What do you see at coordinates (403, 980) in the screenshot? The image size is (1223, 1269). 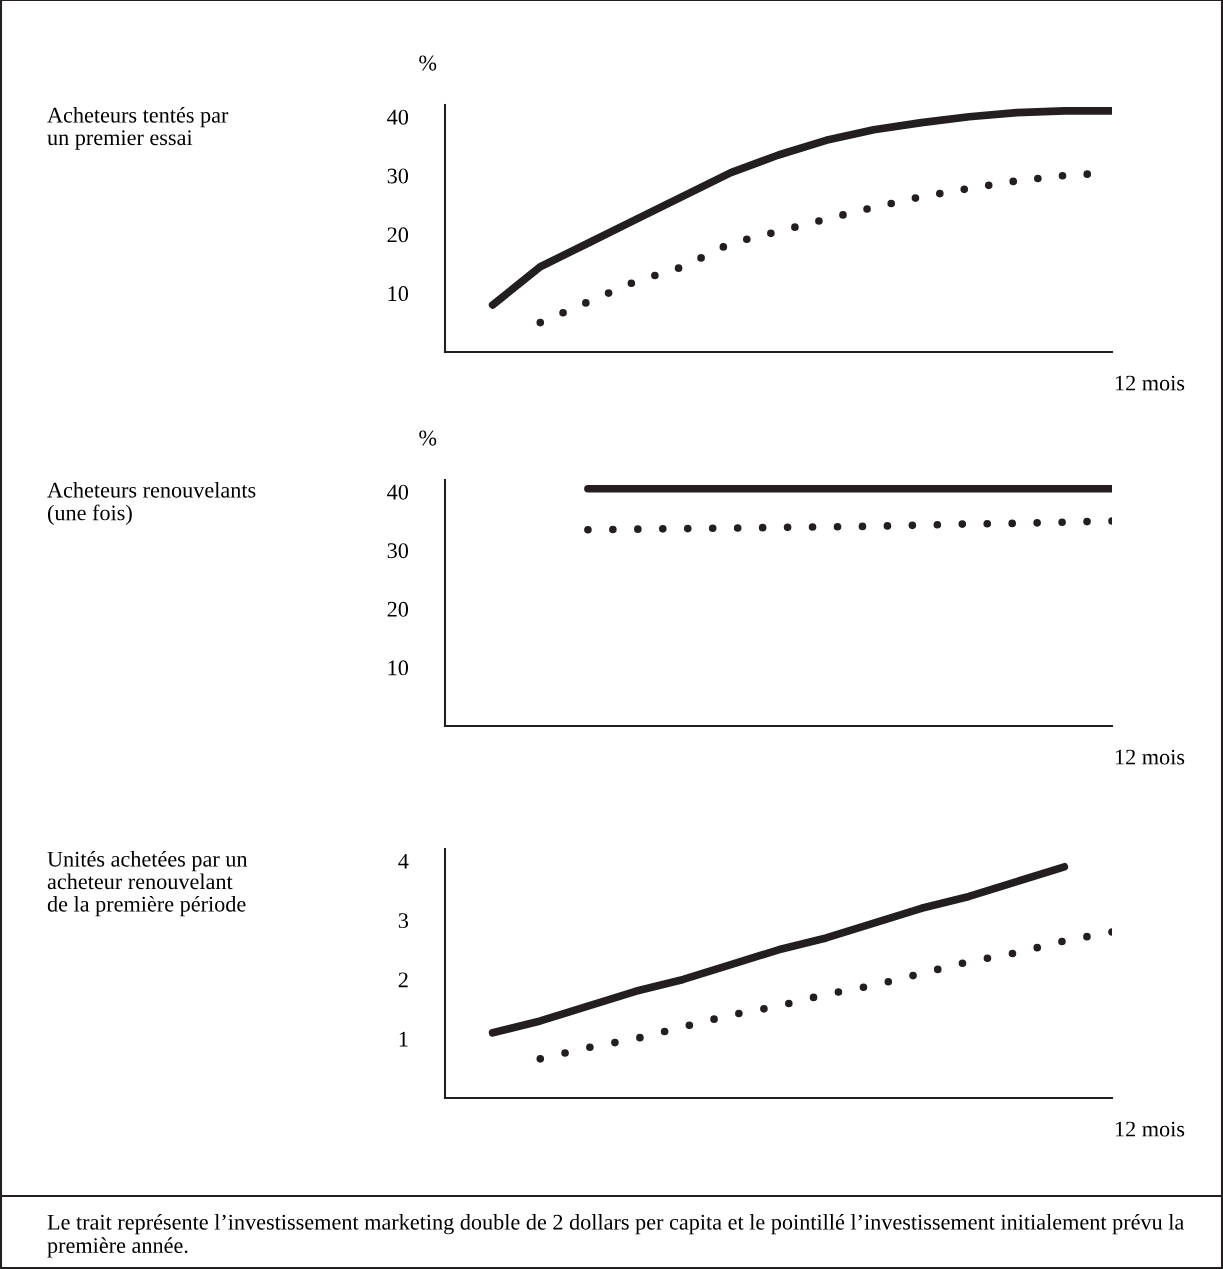 I see `y-tick-label: 2` at bounding box center [403, 980].